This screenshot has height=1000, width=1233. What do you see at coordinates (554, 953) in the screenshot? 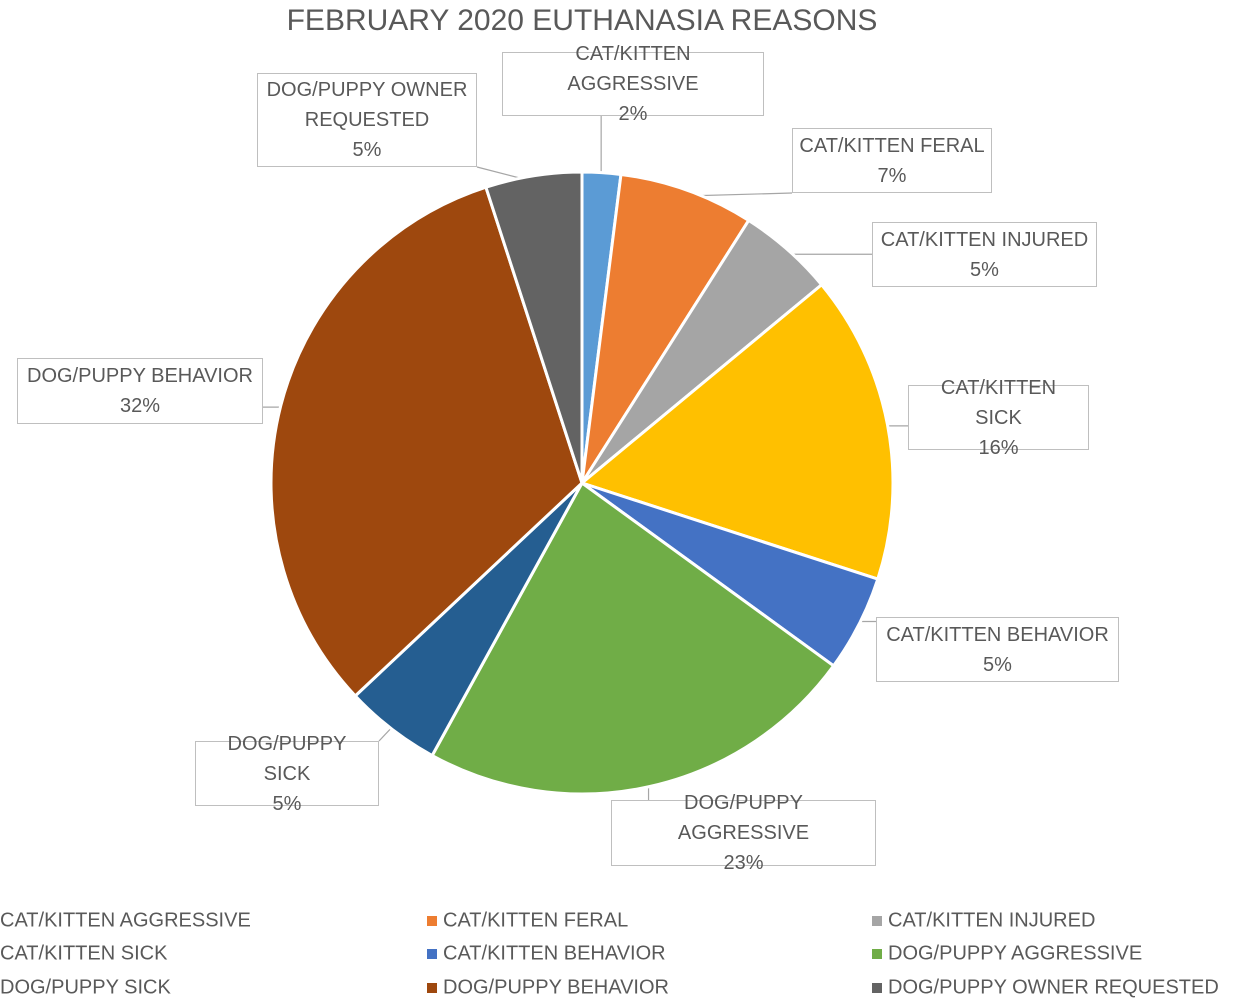
I see `legend-label: CAT/KITTEN BEHAVIOR` at bounding box center [554, 953].